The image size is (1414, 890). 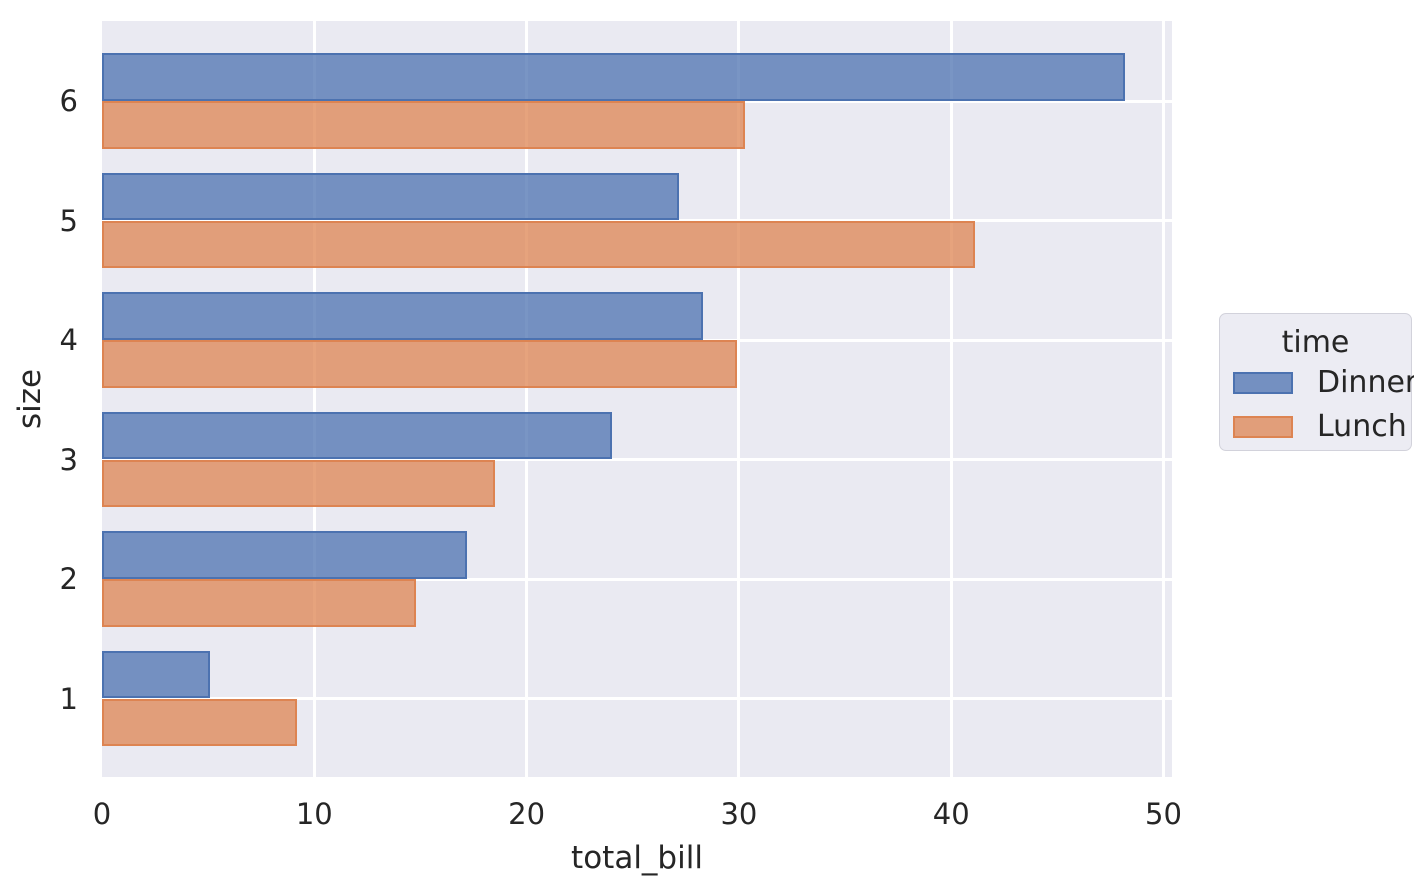 What do you see at coordinates (1362, 426) in the screenshot?
I see `legend-label-lunch: Lunch` at bounding box center [1362, 426].